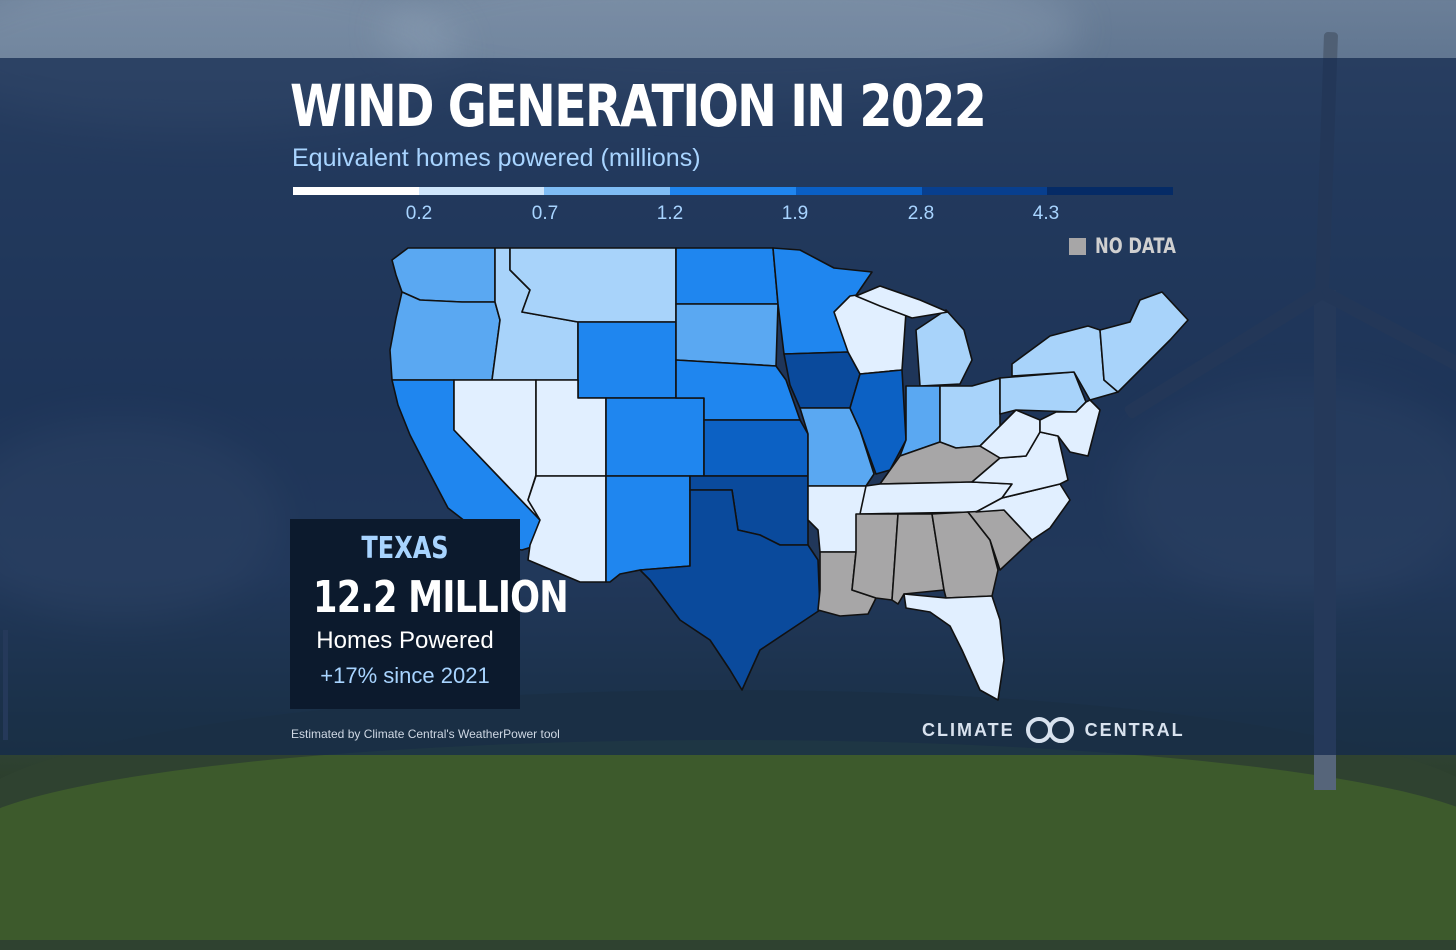  What do you see at coordinates (727, 335) in the screenshot?
I see `state-sd` at bounding box center [727, 335].